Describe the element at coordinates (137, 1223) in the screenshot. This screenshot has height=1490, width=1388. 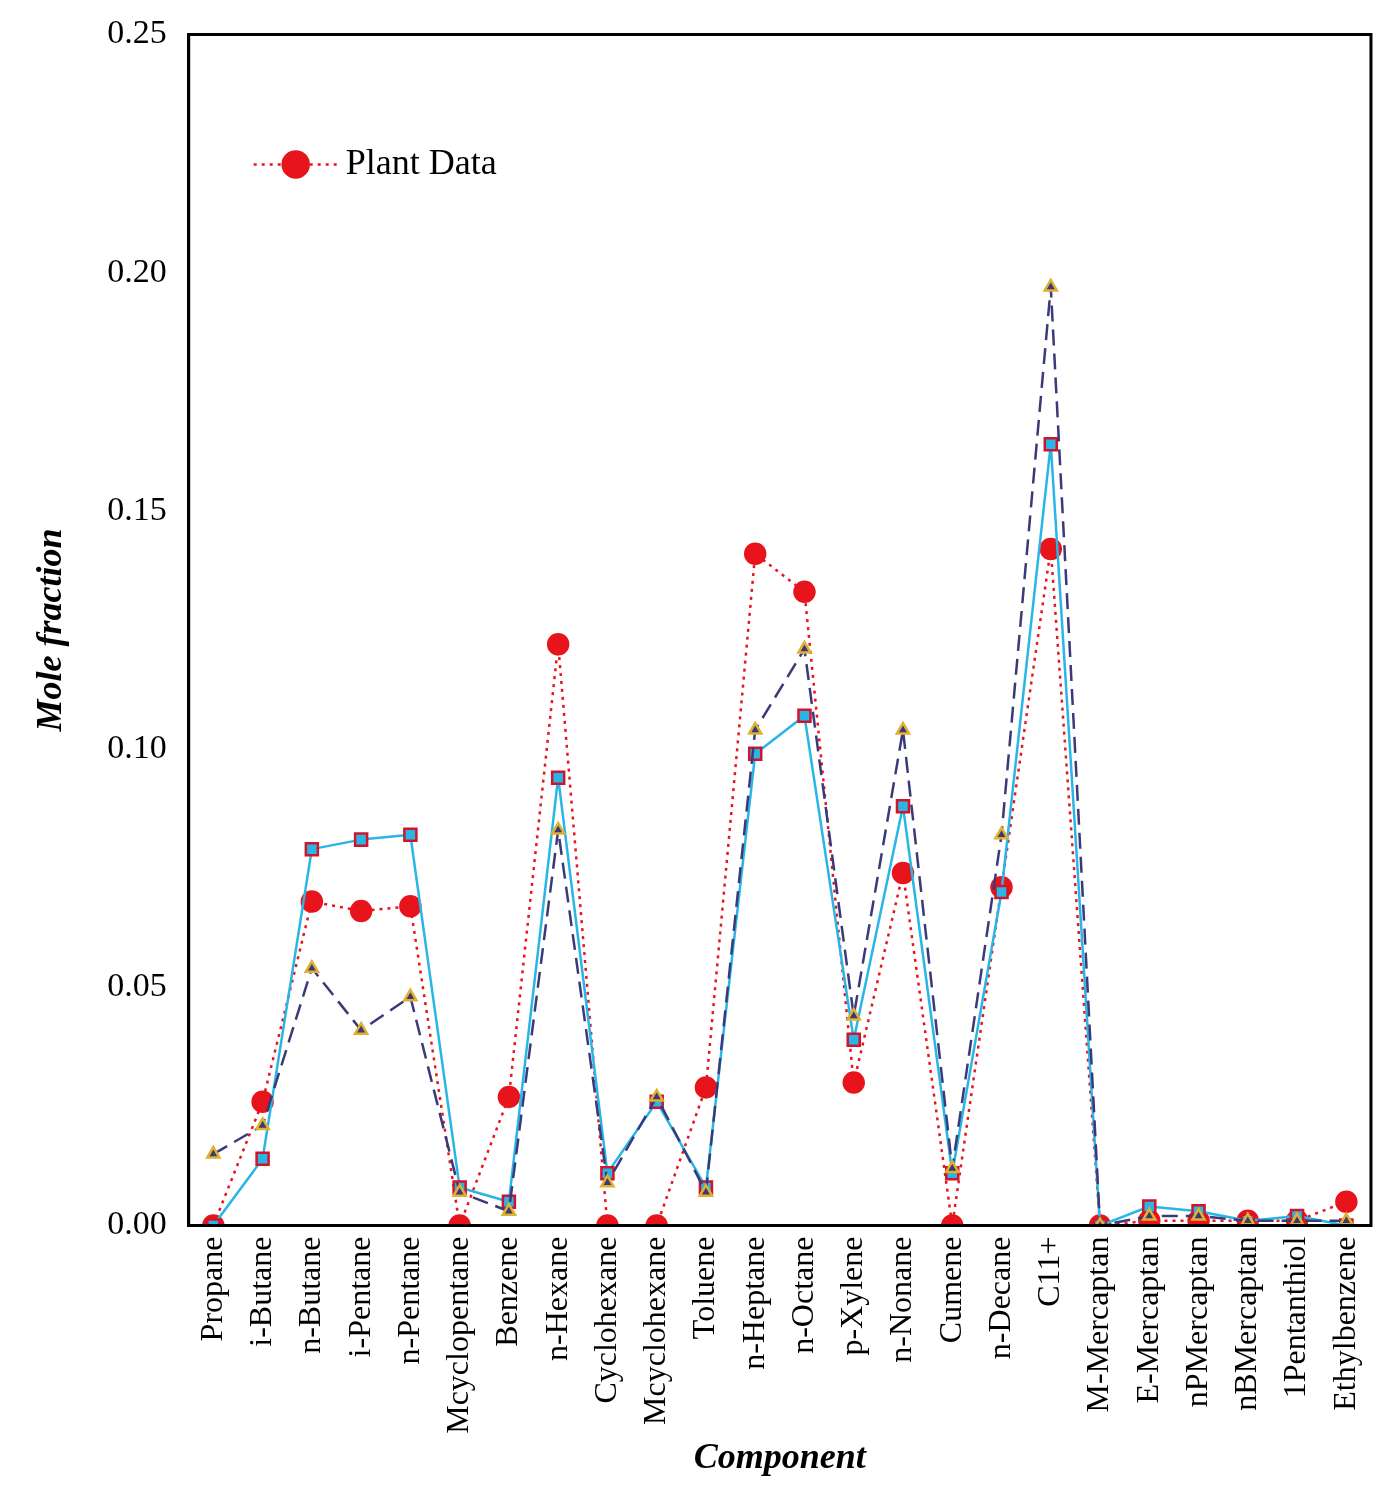
I see `y-tick-label: 0.00` at that location.